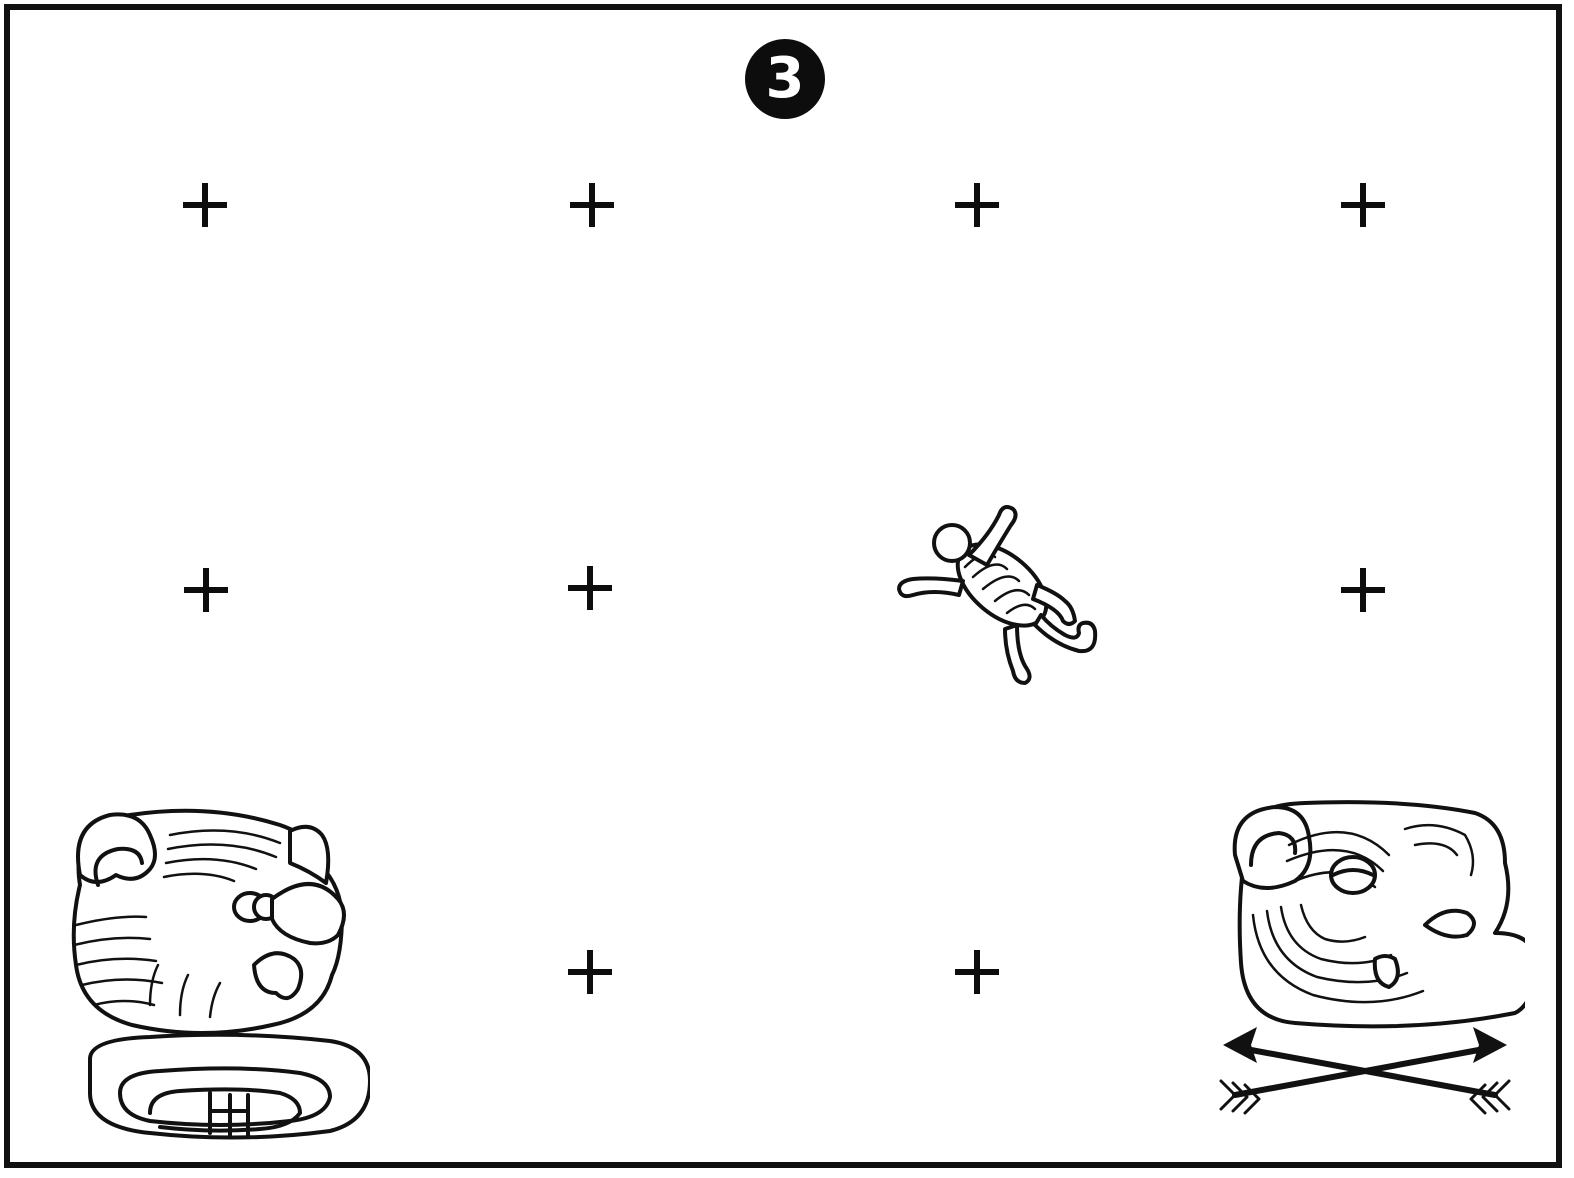 The width and height of the screenshot is (1574, 1178). I want to click on step-number-badge: 3, so click(785, 79).